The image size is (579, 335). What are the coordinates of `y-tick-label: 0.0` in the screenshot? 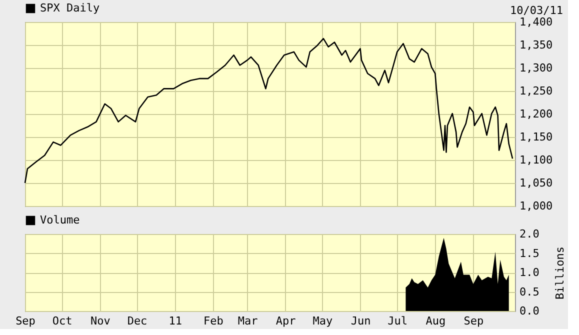 It's located at (530, 311).